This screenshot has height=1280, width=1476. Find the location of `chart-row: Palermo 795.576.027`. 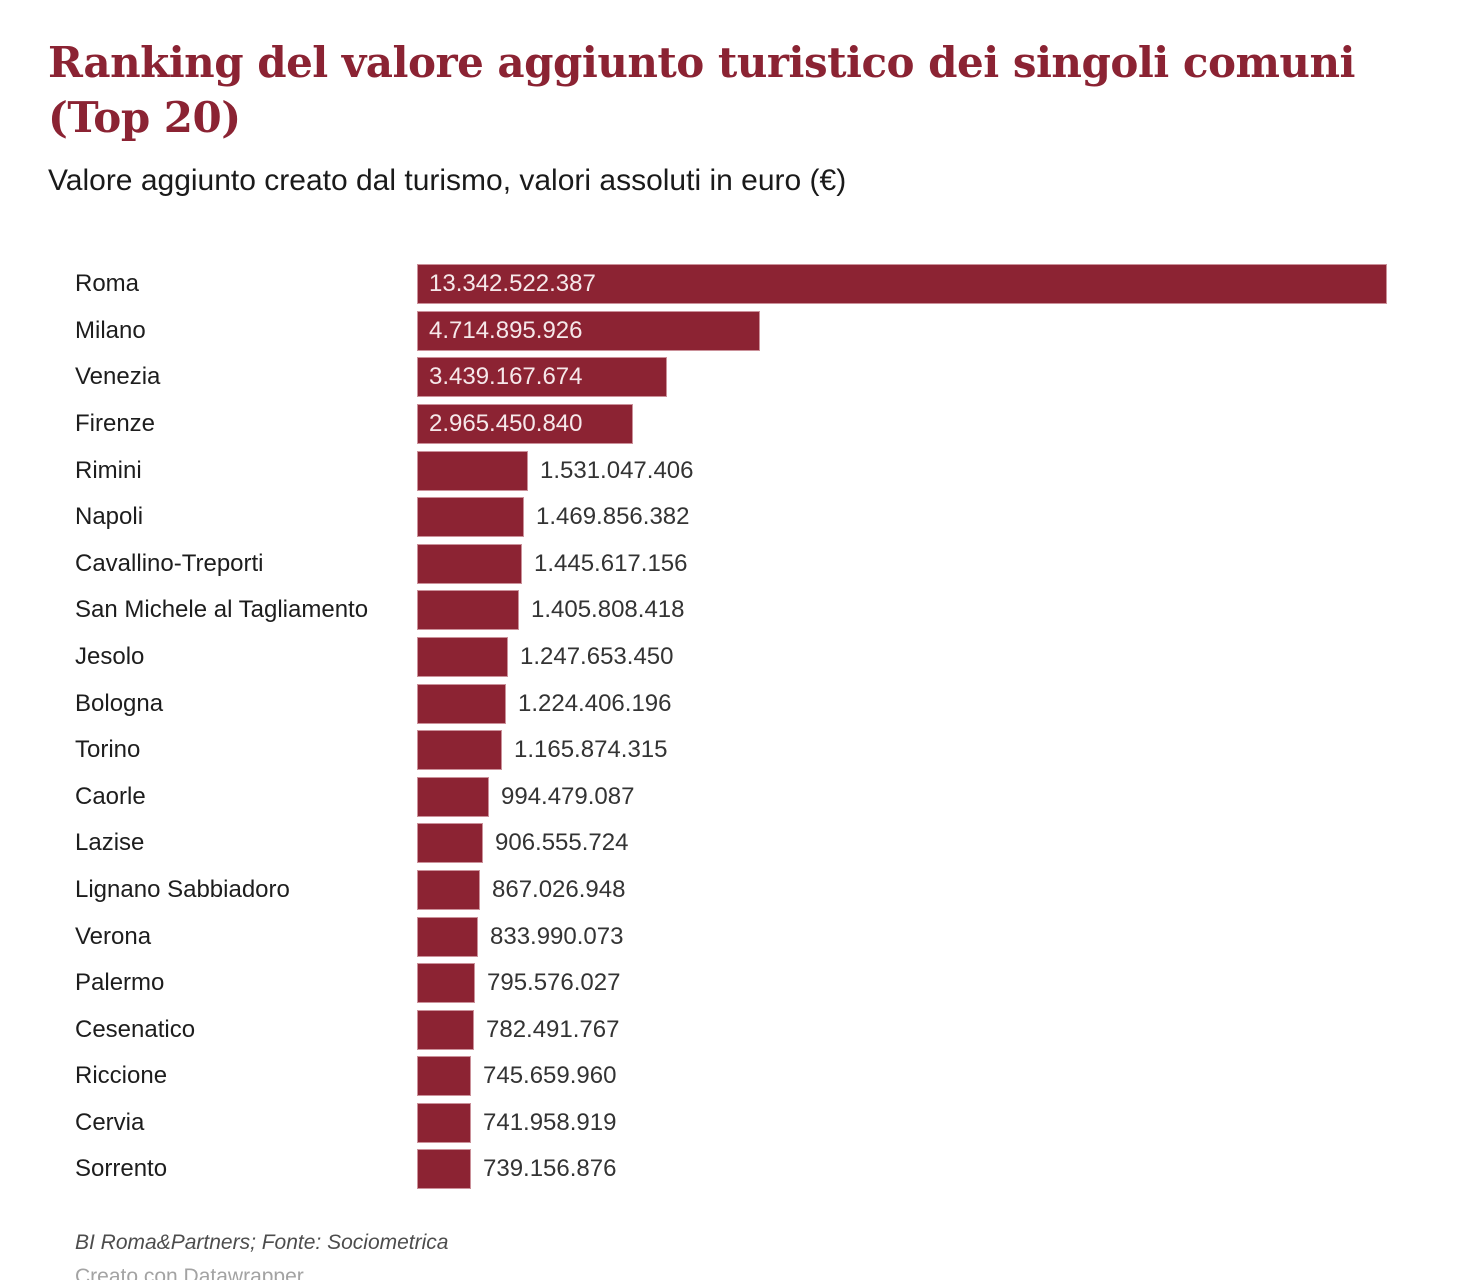

chart-row: Palermo 795.576.027 is located at coordinates (755, 983).